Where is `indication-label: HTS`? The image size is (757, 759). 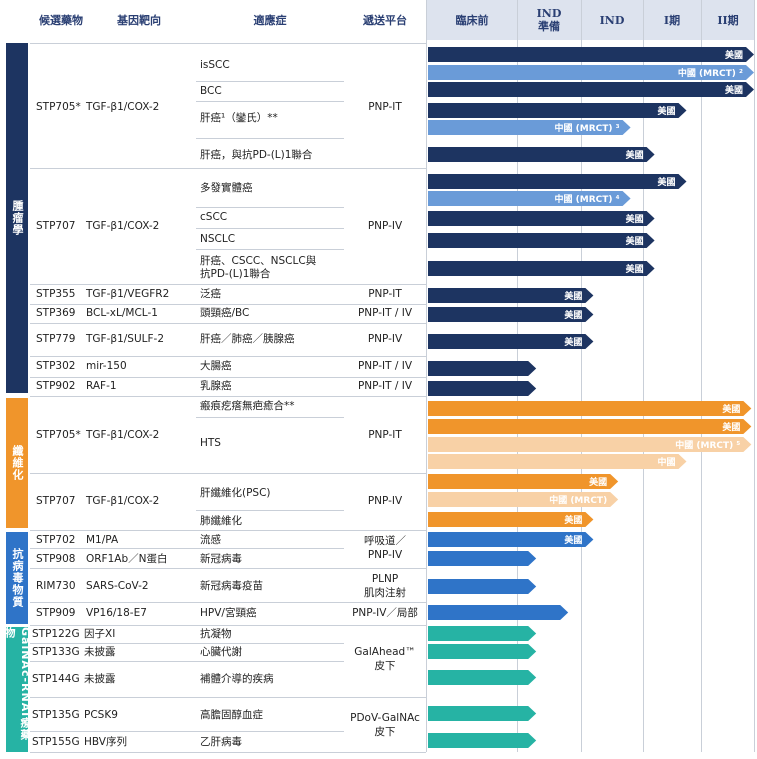
indication-label: HTS is located at coordinates (210, 443).